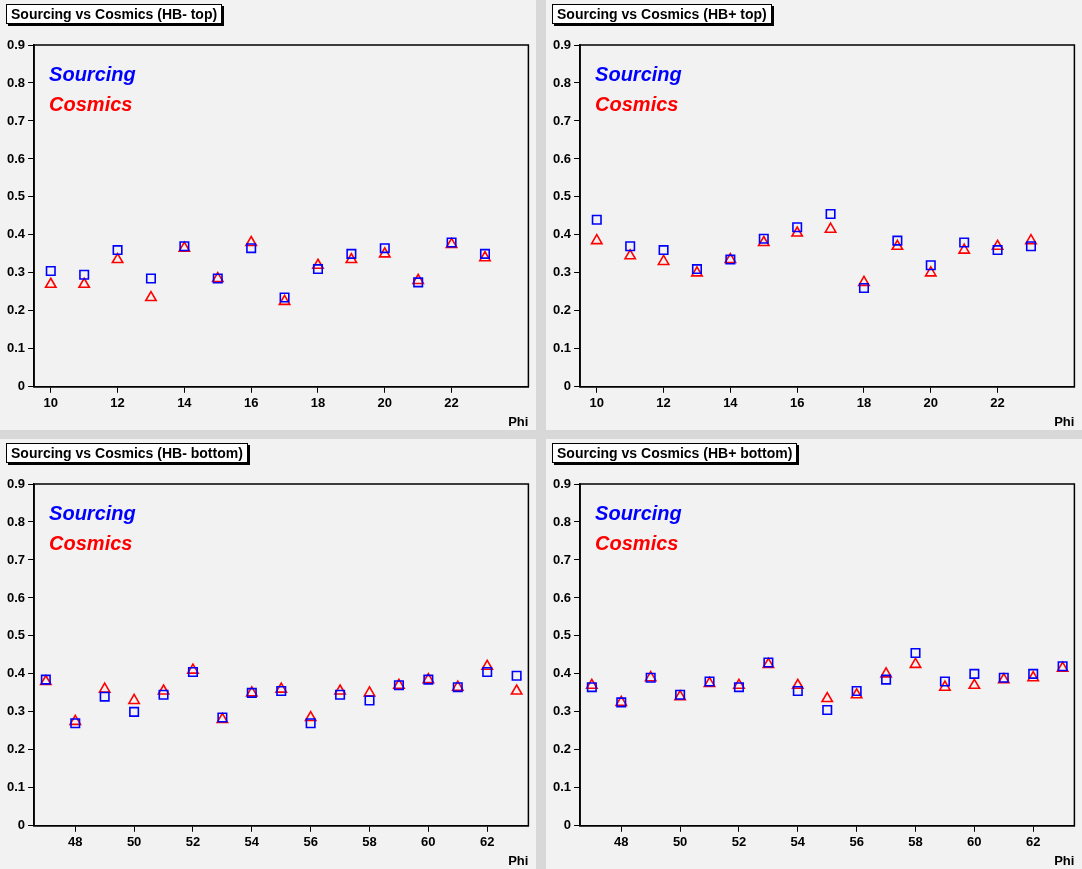 This screenshot has width=1082, height=869. Describe the element at coordinates (562, 787) in the screenshot. I see `y-tick-label: 0.1` at that location.